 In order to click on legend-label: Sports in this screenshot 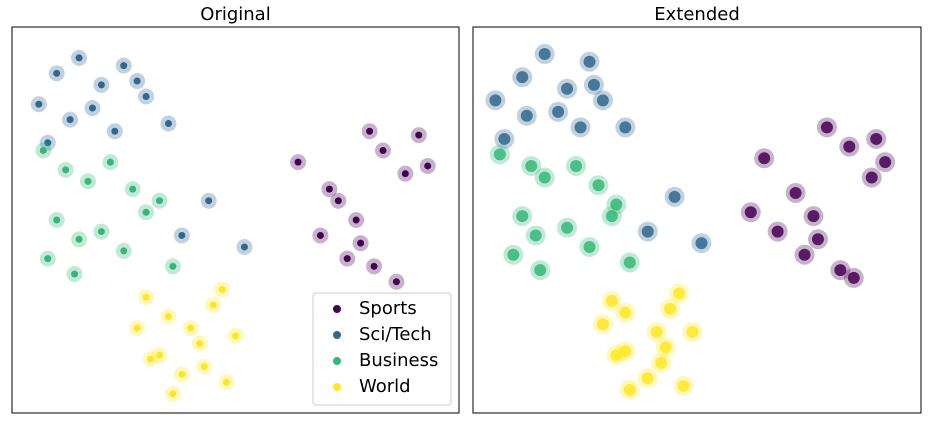, I will do `click(388, 308)`.